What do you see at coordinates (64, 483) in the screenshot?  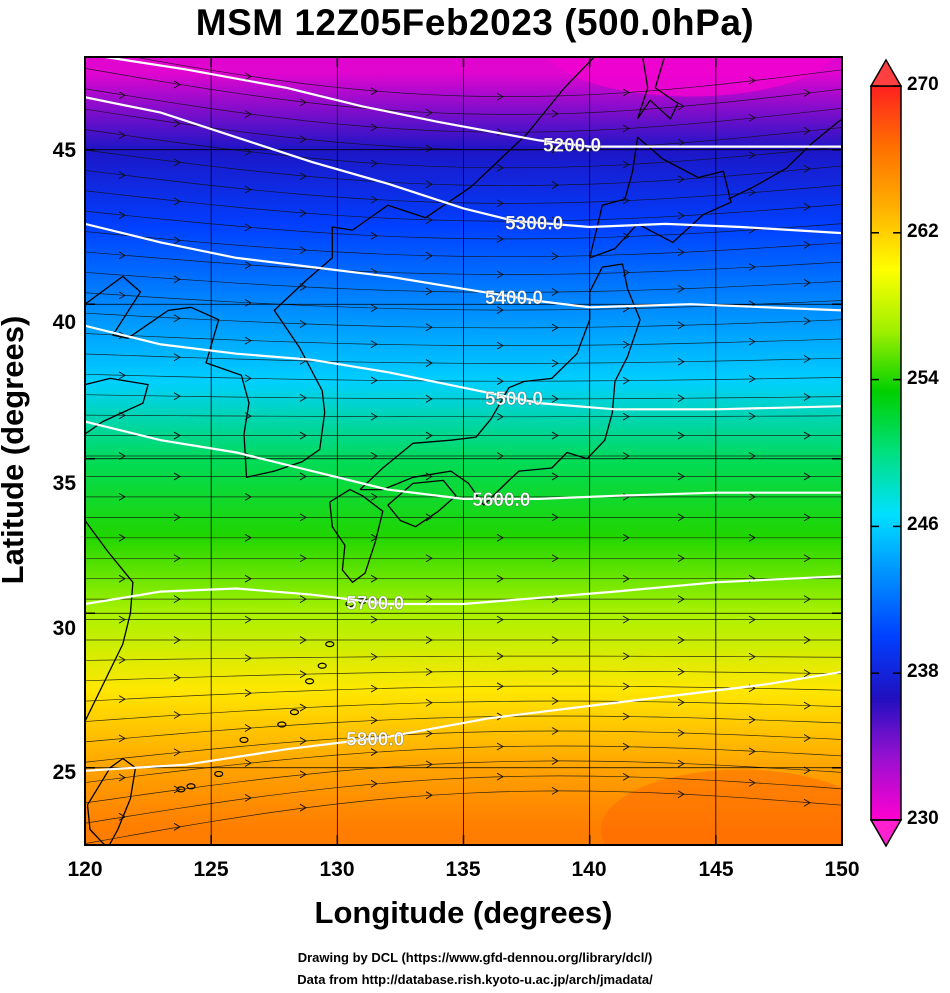 I see `y-tick-label: 35` at bounding box center [64, 483].